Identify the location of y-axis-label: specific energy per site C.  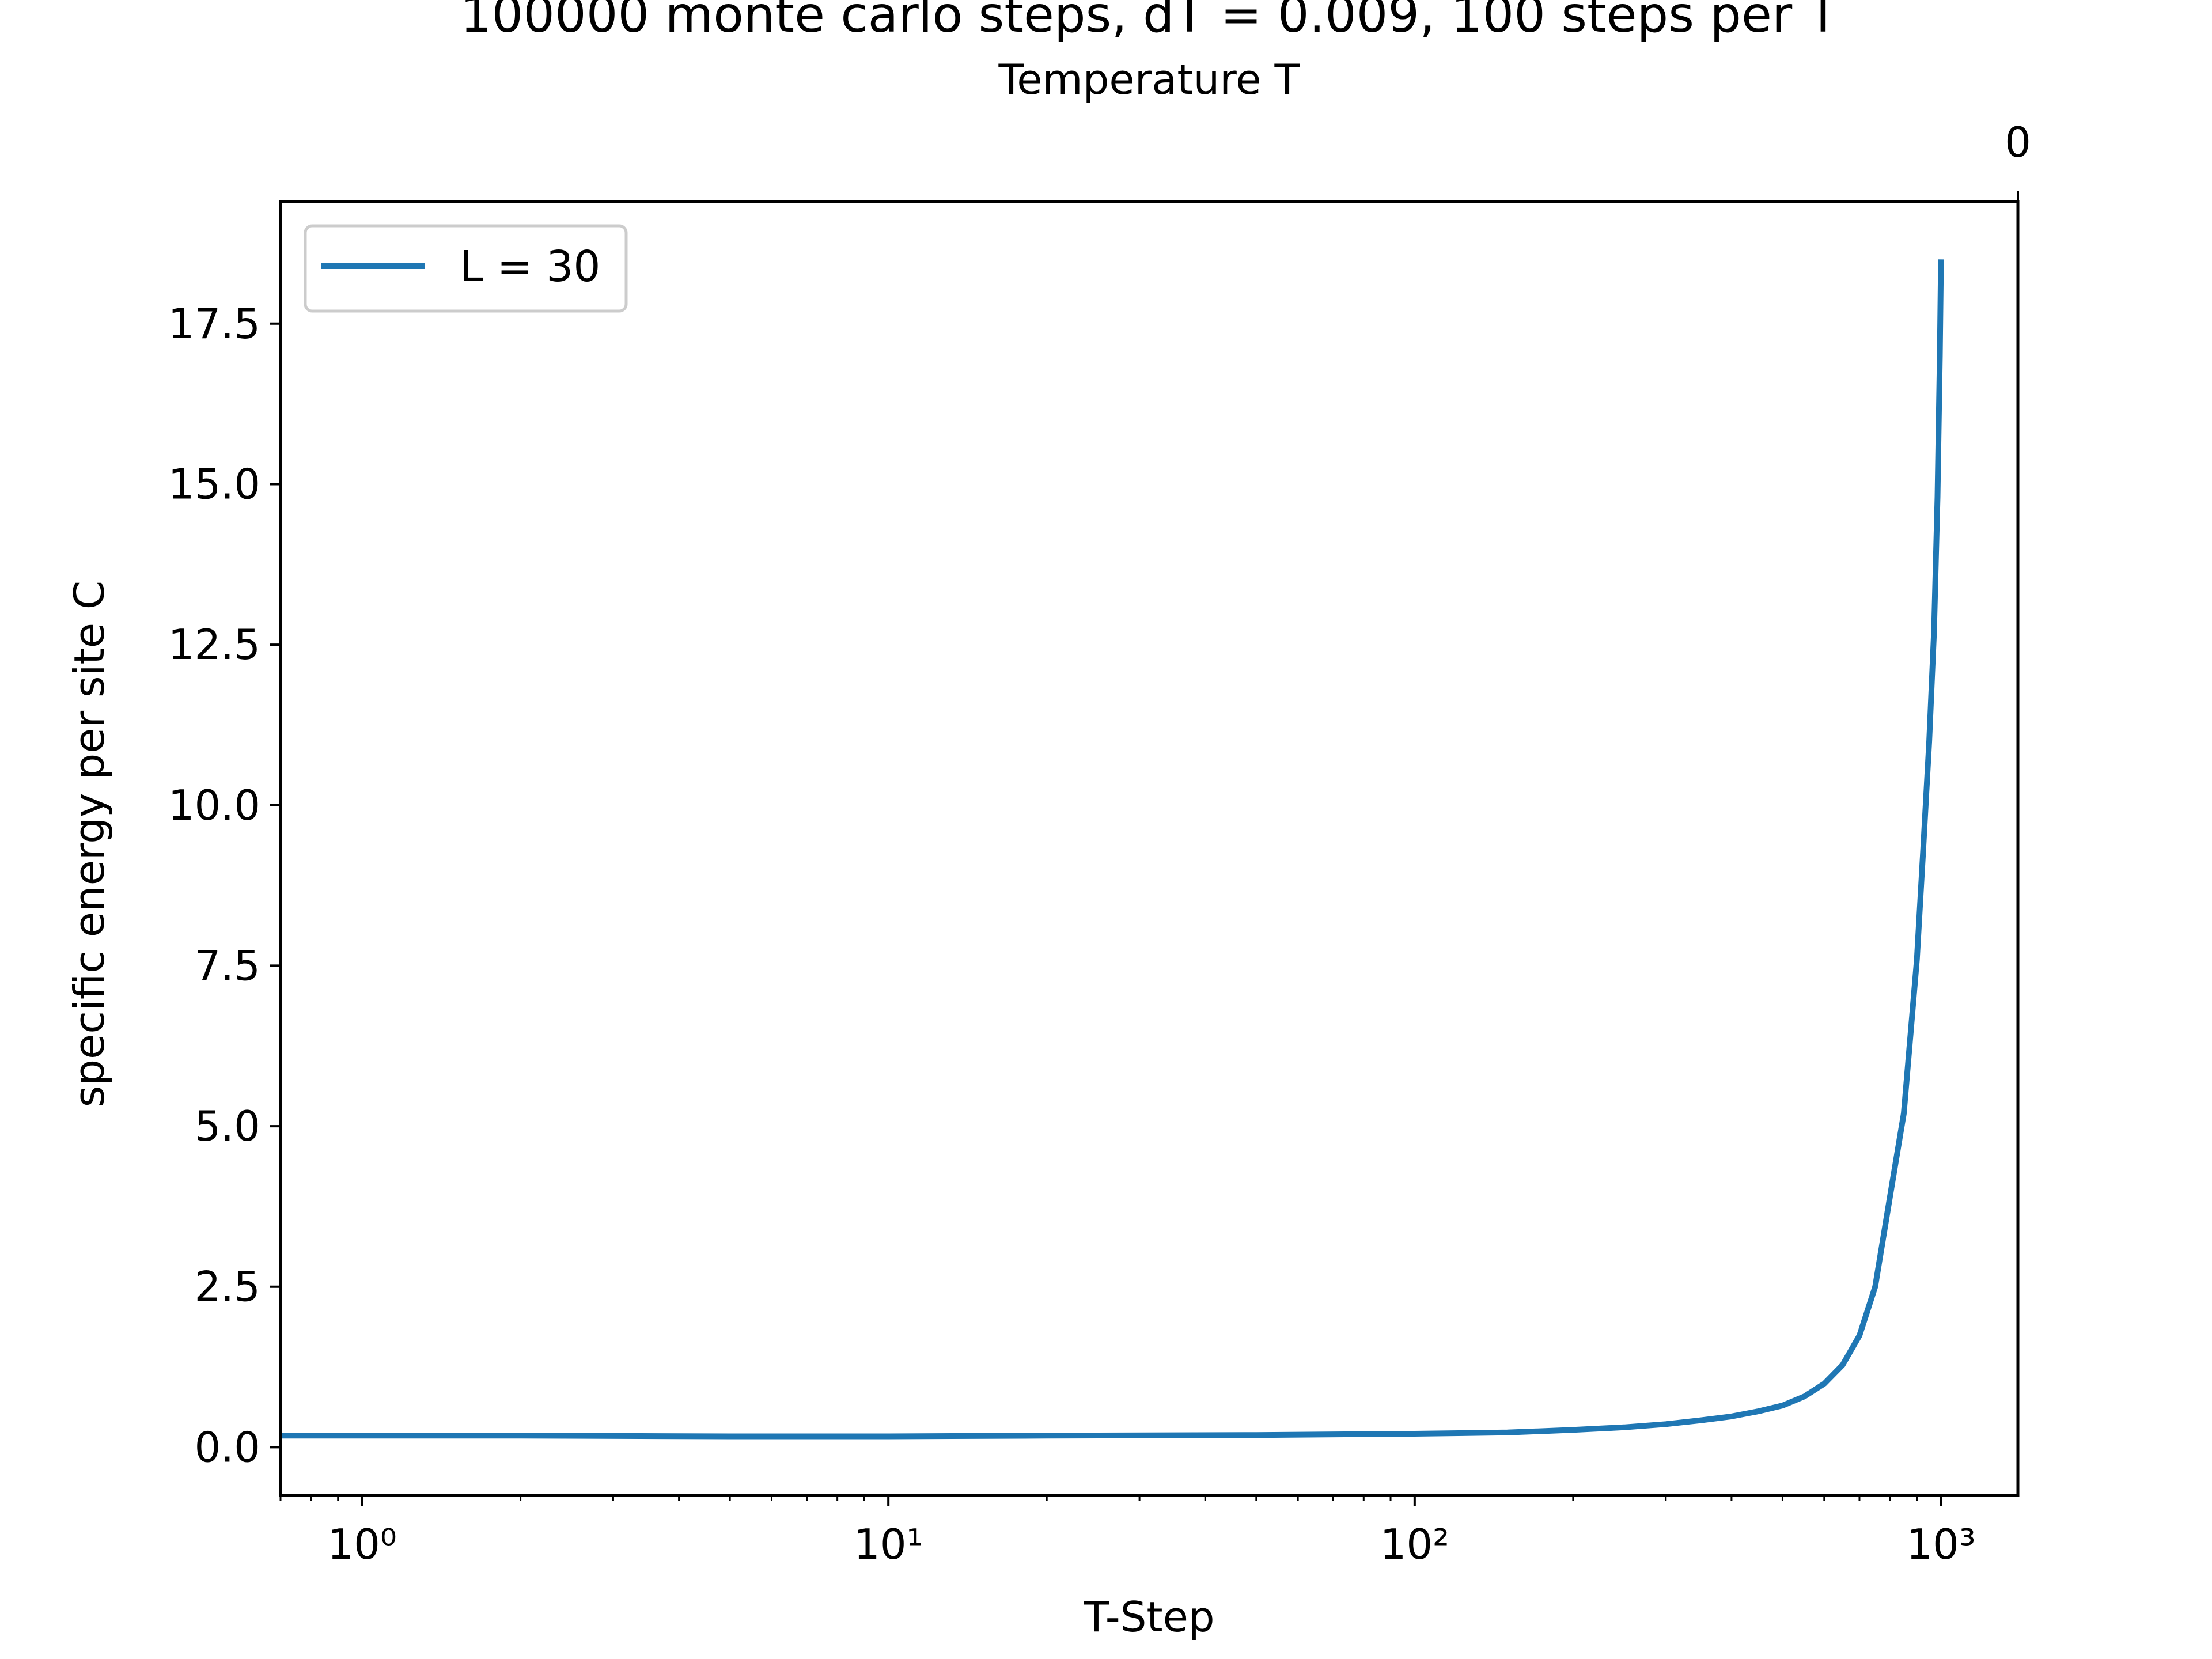
(89, 844).